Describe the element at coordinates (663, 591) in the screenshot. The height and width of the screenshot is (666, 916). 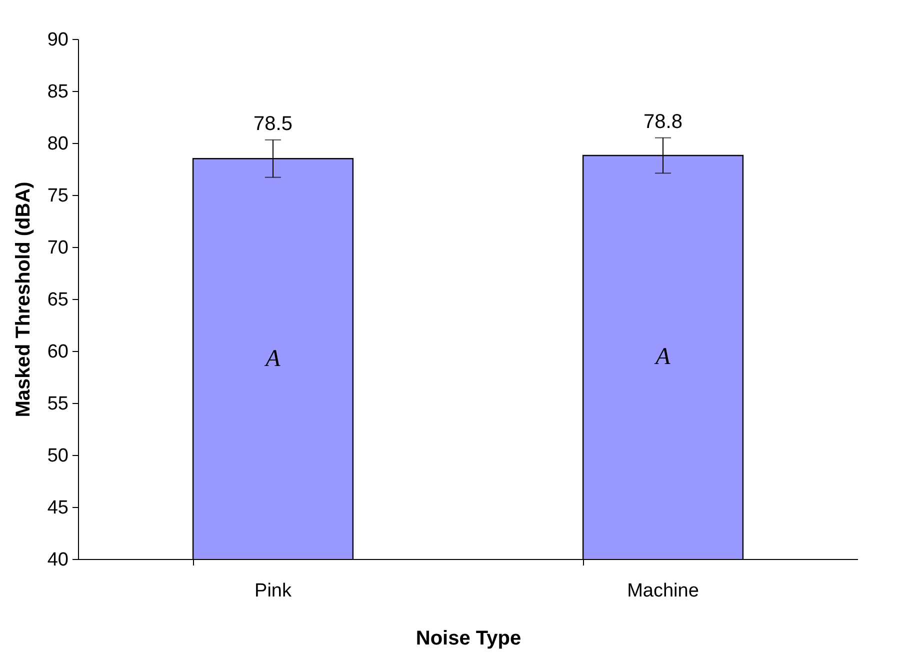
I see `x-tick-label: Machine` at that location.